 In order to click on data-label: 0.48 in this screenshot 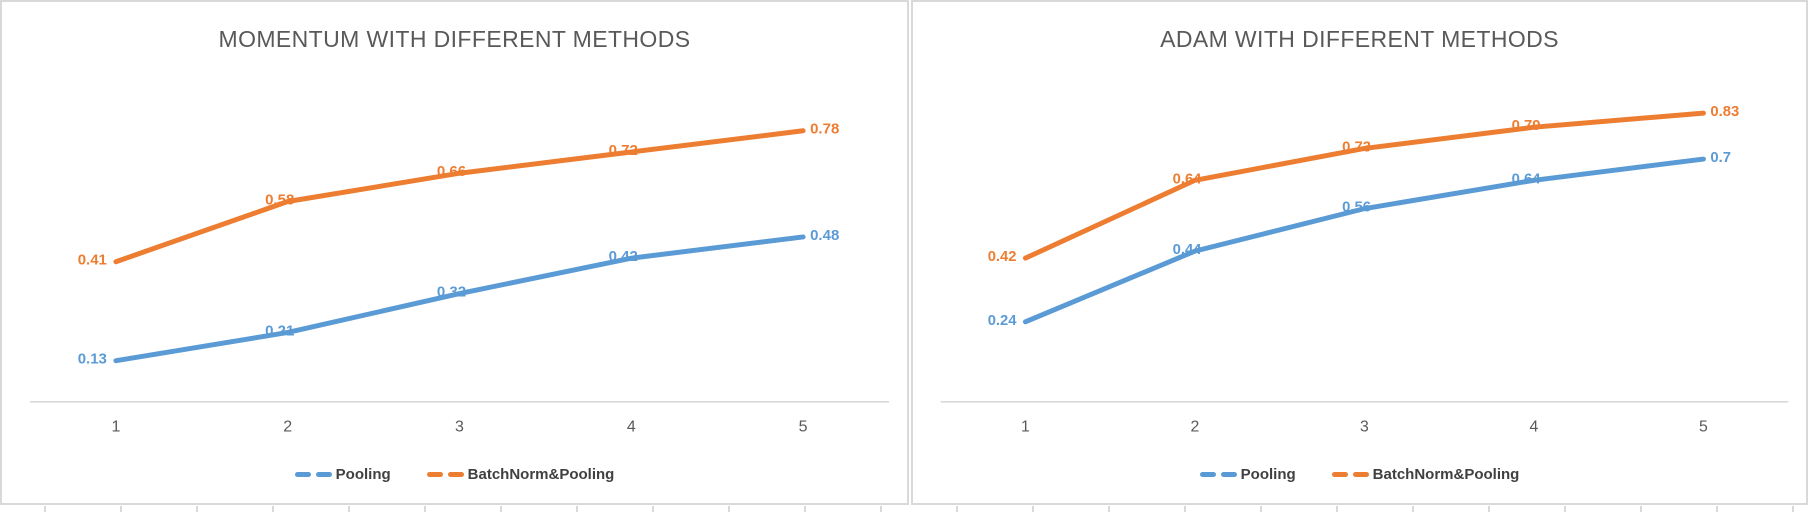, I will do `click(824, 235)`.